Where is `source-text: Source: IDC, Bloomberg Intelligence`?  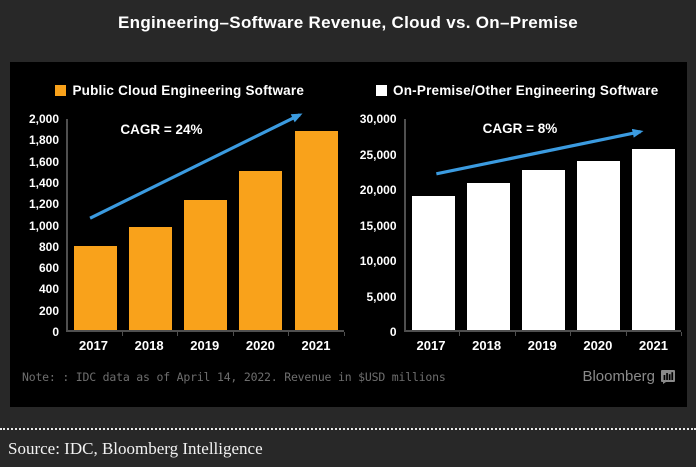
source-text: Source: IDC, Bloomberg Intelligence is located at coordinates (135, 448).